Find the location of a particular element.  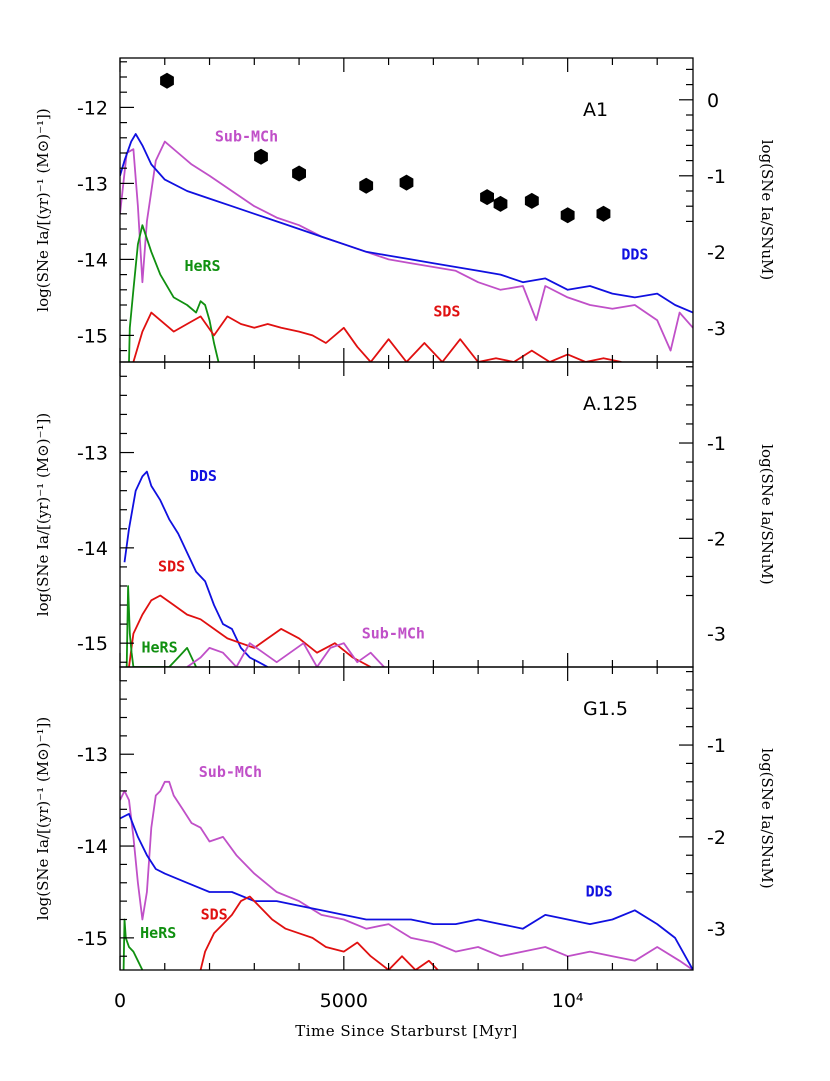

y-tick-label-left: -12 is located at coordinates (92, 108).